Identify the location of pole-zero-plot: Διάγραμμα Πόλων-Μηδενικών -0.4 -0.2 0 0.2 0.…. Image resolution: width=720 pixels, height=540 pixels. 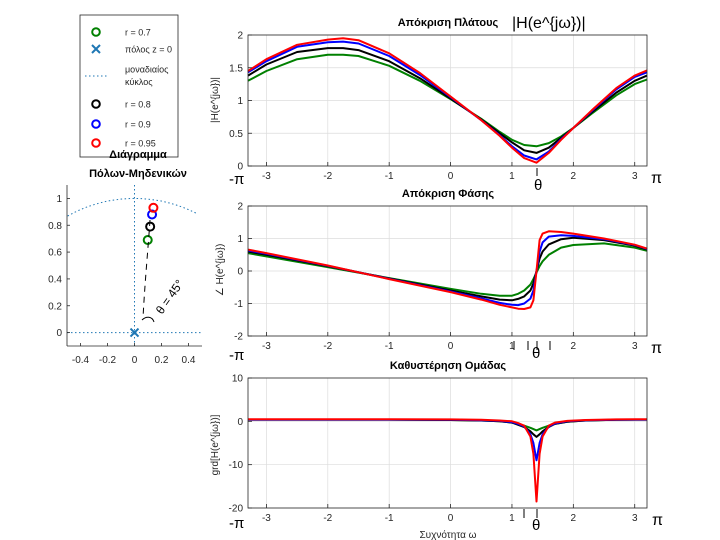
(125, 257).